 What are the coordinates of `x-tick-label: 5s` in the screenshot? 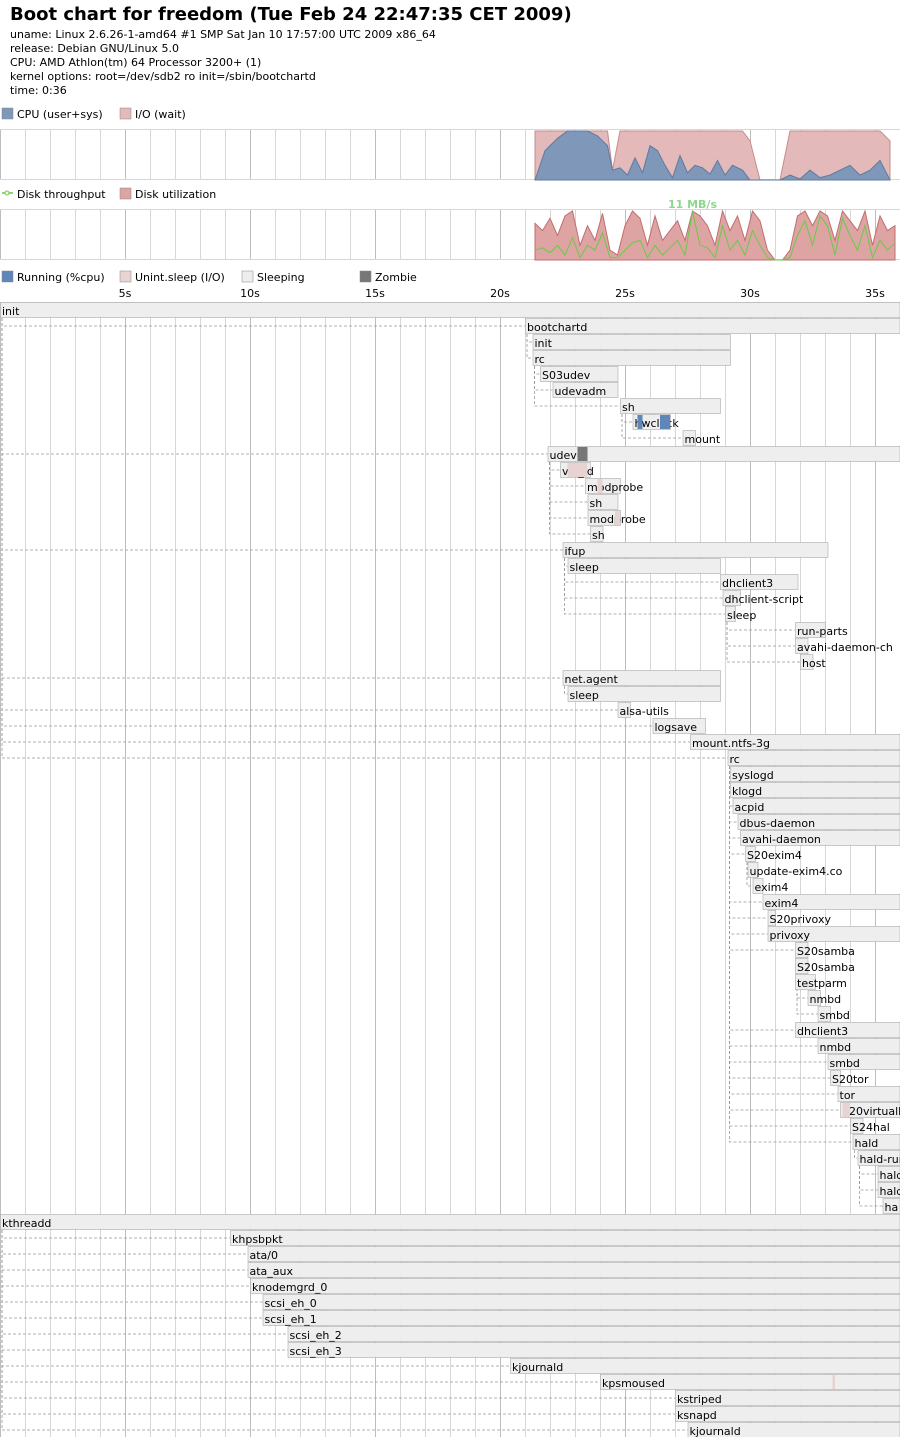 It's located at (125, 293).